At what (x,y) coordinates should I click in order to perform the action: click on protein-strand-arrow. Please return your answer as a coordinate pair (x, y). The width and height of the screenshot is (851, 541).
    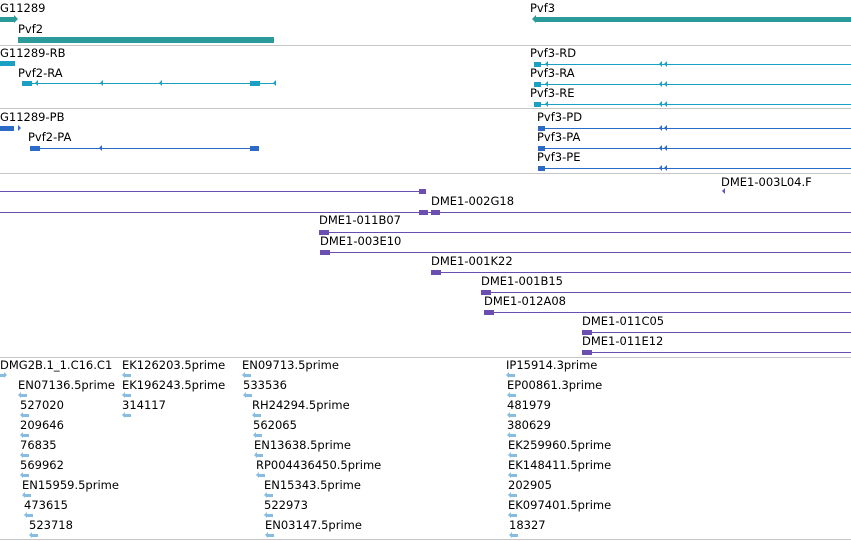
    Looking at the image, I should click on (660, 128).